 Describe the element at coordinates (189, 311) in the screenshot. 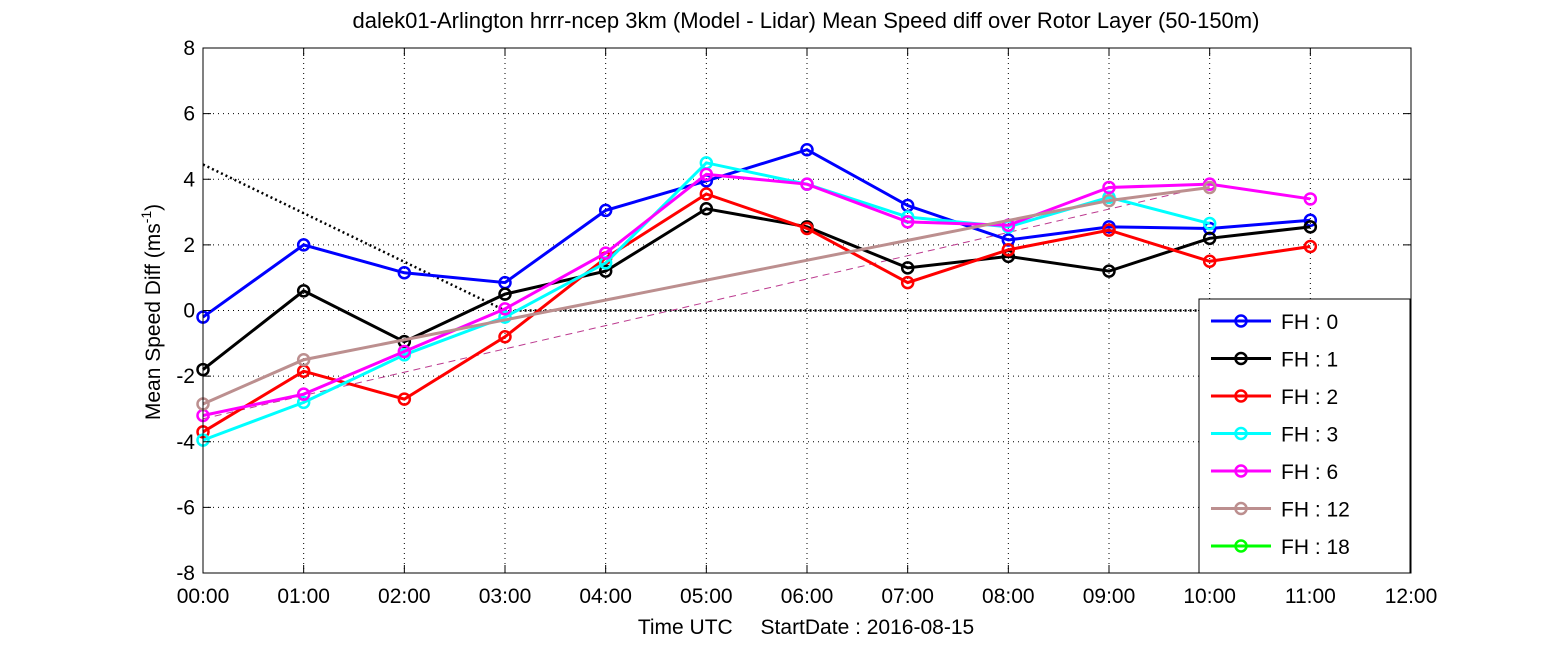

I see `y-tick-label: 0` at that location.